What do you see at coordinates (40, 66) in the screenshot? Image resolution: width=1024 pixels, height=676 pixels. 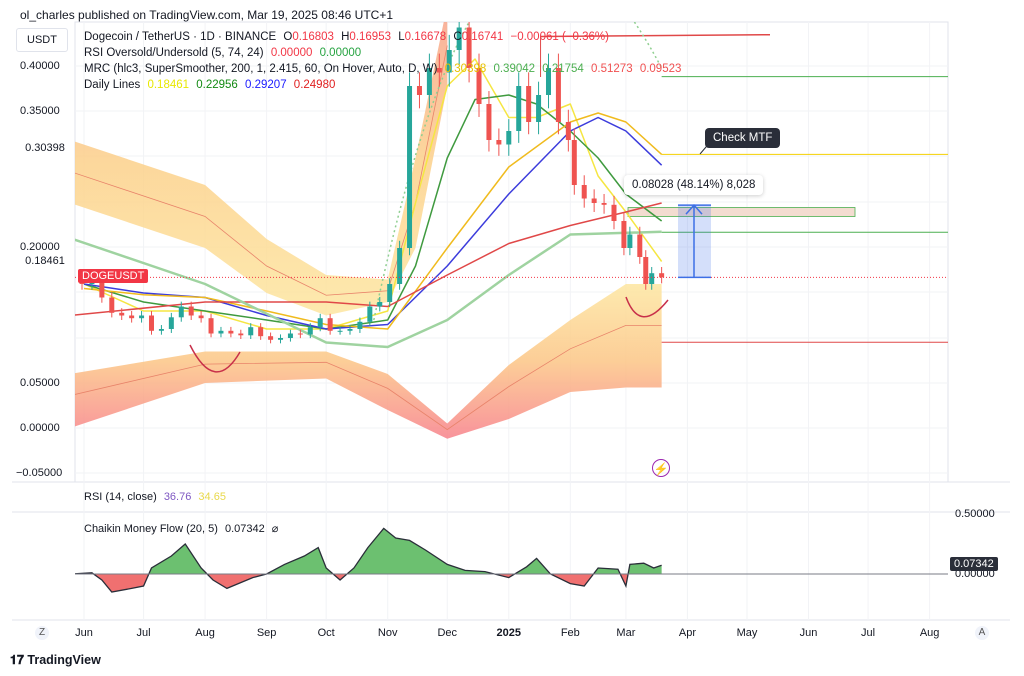 I see `y-tick: 0.40000` at bounding box center [40, 66].